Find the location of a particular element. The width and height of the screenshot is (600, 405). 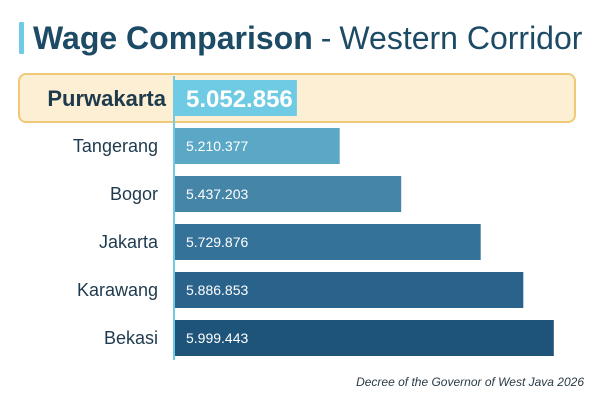

value-label: 5.729.876 is located at coordinates (217, 242).